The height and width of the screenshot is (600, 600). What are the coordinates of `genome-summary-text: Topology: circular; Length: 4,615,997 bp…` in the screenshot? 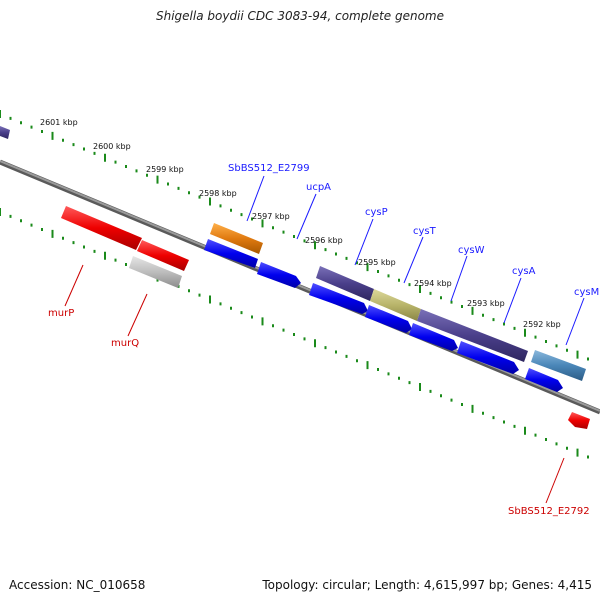 It's located at (427, 585).